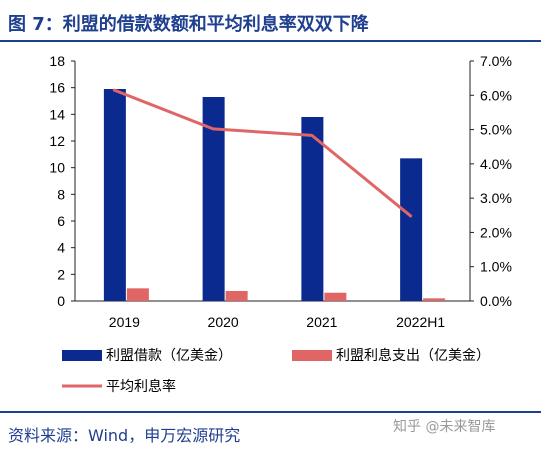  Describe the element at coordinates (82, 355) in the screenshot. I see `legend-swatch-borrowing` at that location.